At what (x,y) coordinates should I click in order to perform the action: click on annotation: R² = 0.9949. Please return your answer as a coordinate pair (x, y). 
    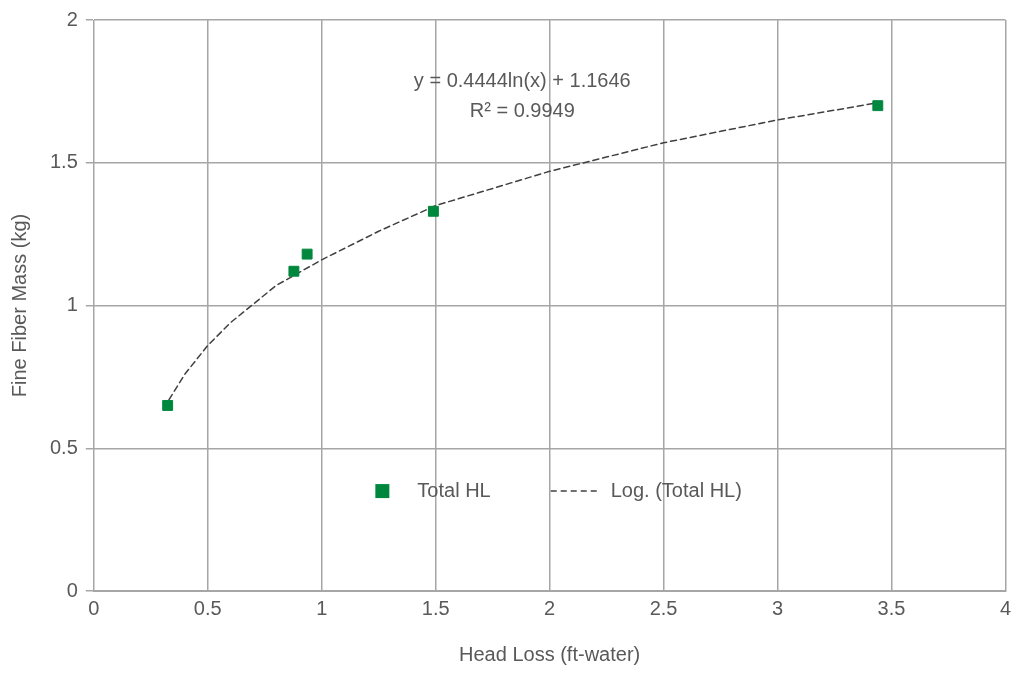
    Looking at the image, I should click on (522, 109).